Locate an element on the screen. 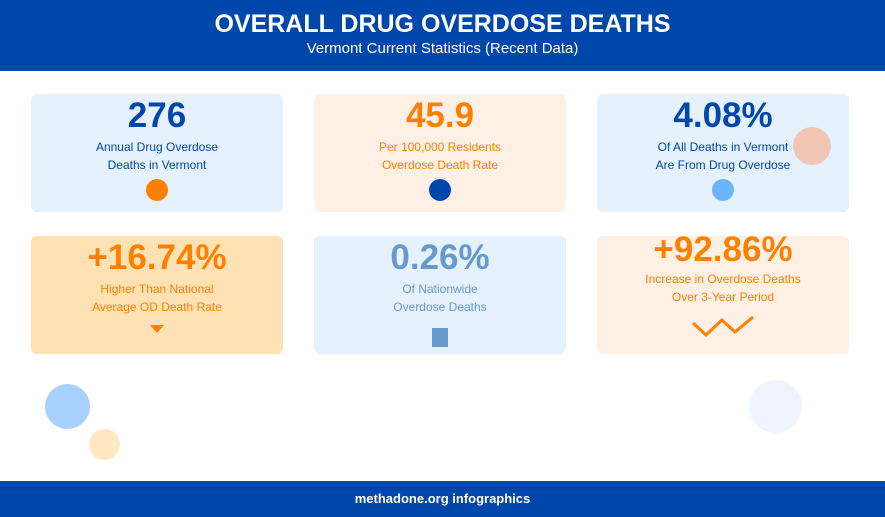 The image size is (885, 517). stat-label: Annual Drug Overdose Deaths in Vermont is located at coordinates (157, 156).